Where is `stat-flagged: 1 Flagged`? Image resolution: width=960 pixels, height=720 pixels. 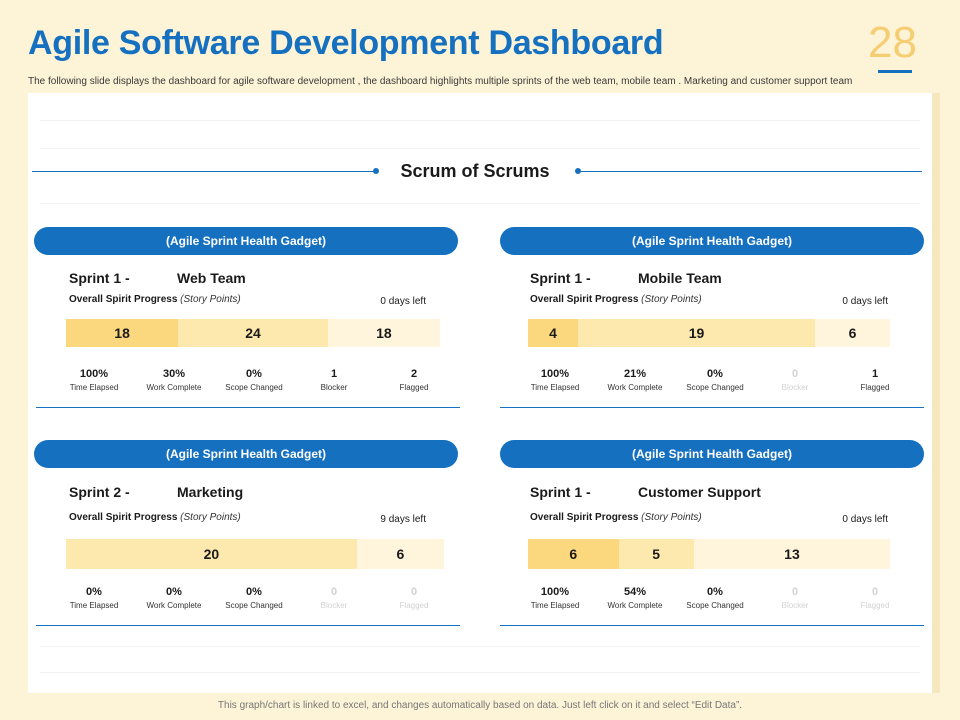
stat-flagged: 1 Flagged is located at coordinates (875, 380).